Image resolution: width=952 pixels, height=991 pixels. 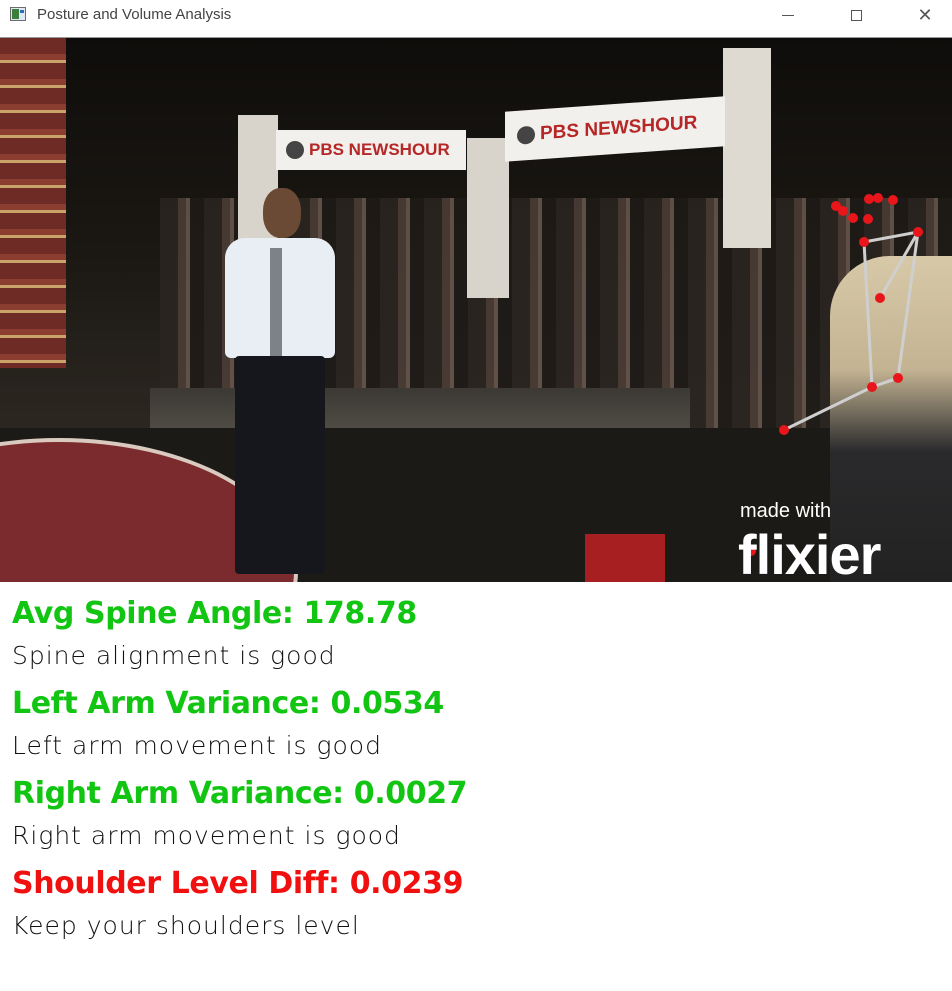 What do you see at coordinates (276, 305) in the screenshot?
I see `speaker-tie` at bounding box center [276, 305].